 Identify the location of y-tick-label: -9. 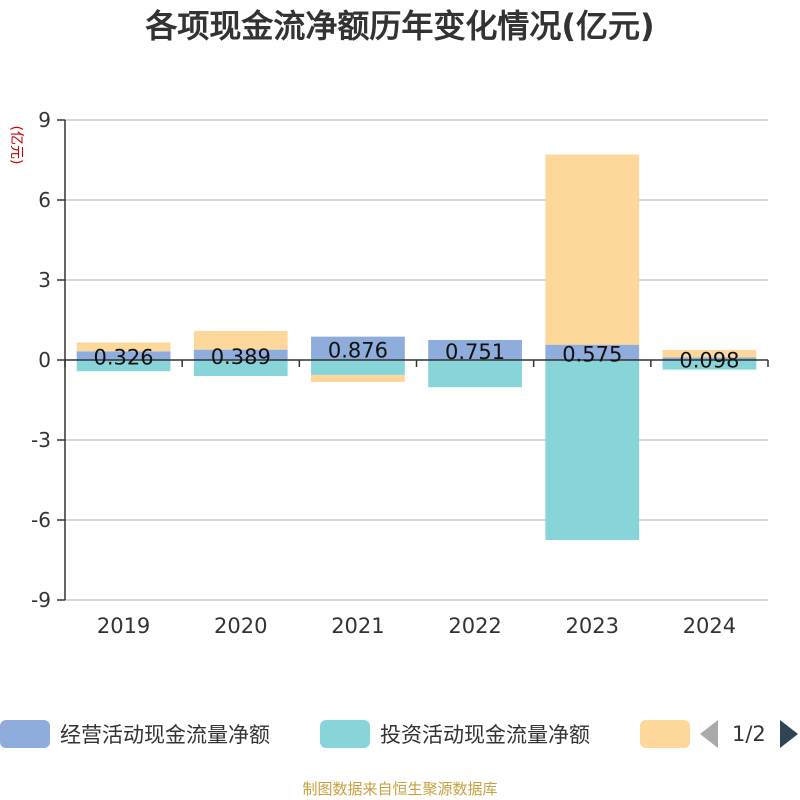
(41, 600).